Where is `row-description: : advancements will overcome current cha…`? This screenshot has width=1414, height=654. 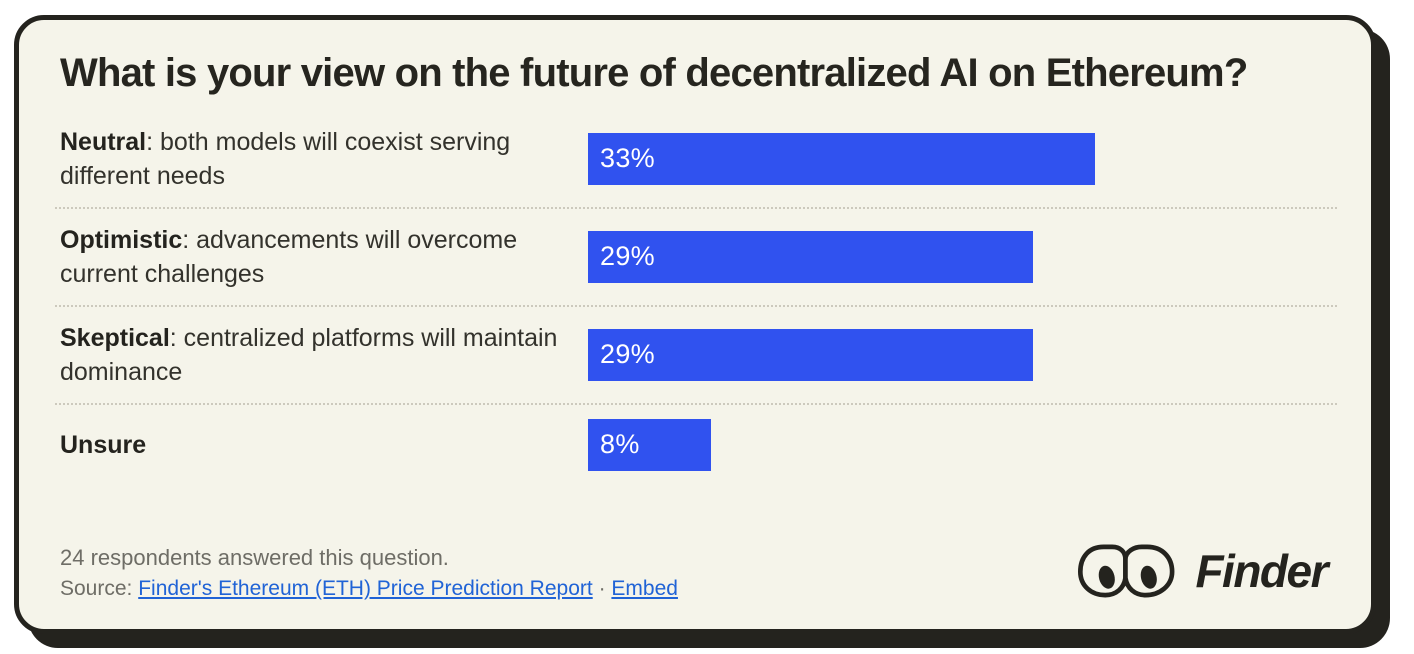 row-description: : advancements will overcome current cha… is located at coordinates (289, 256).